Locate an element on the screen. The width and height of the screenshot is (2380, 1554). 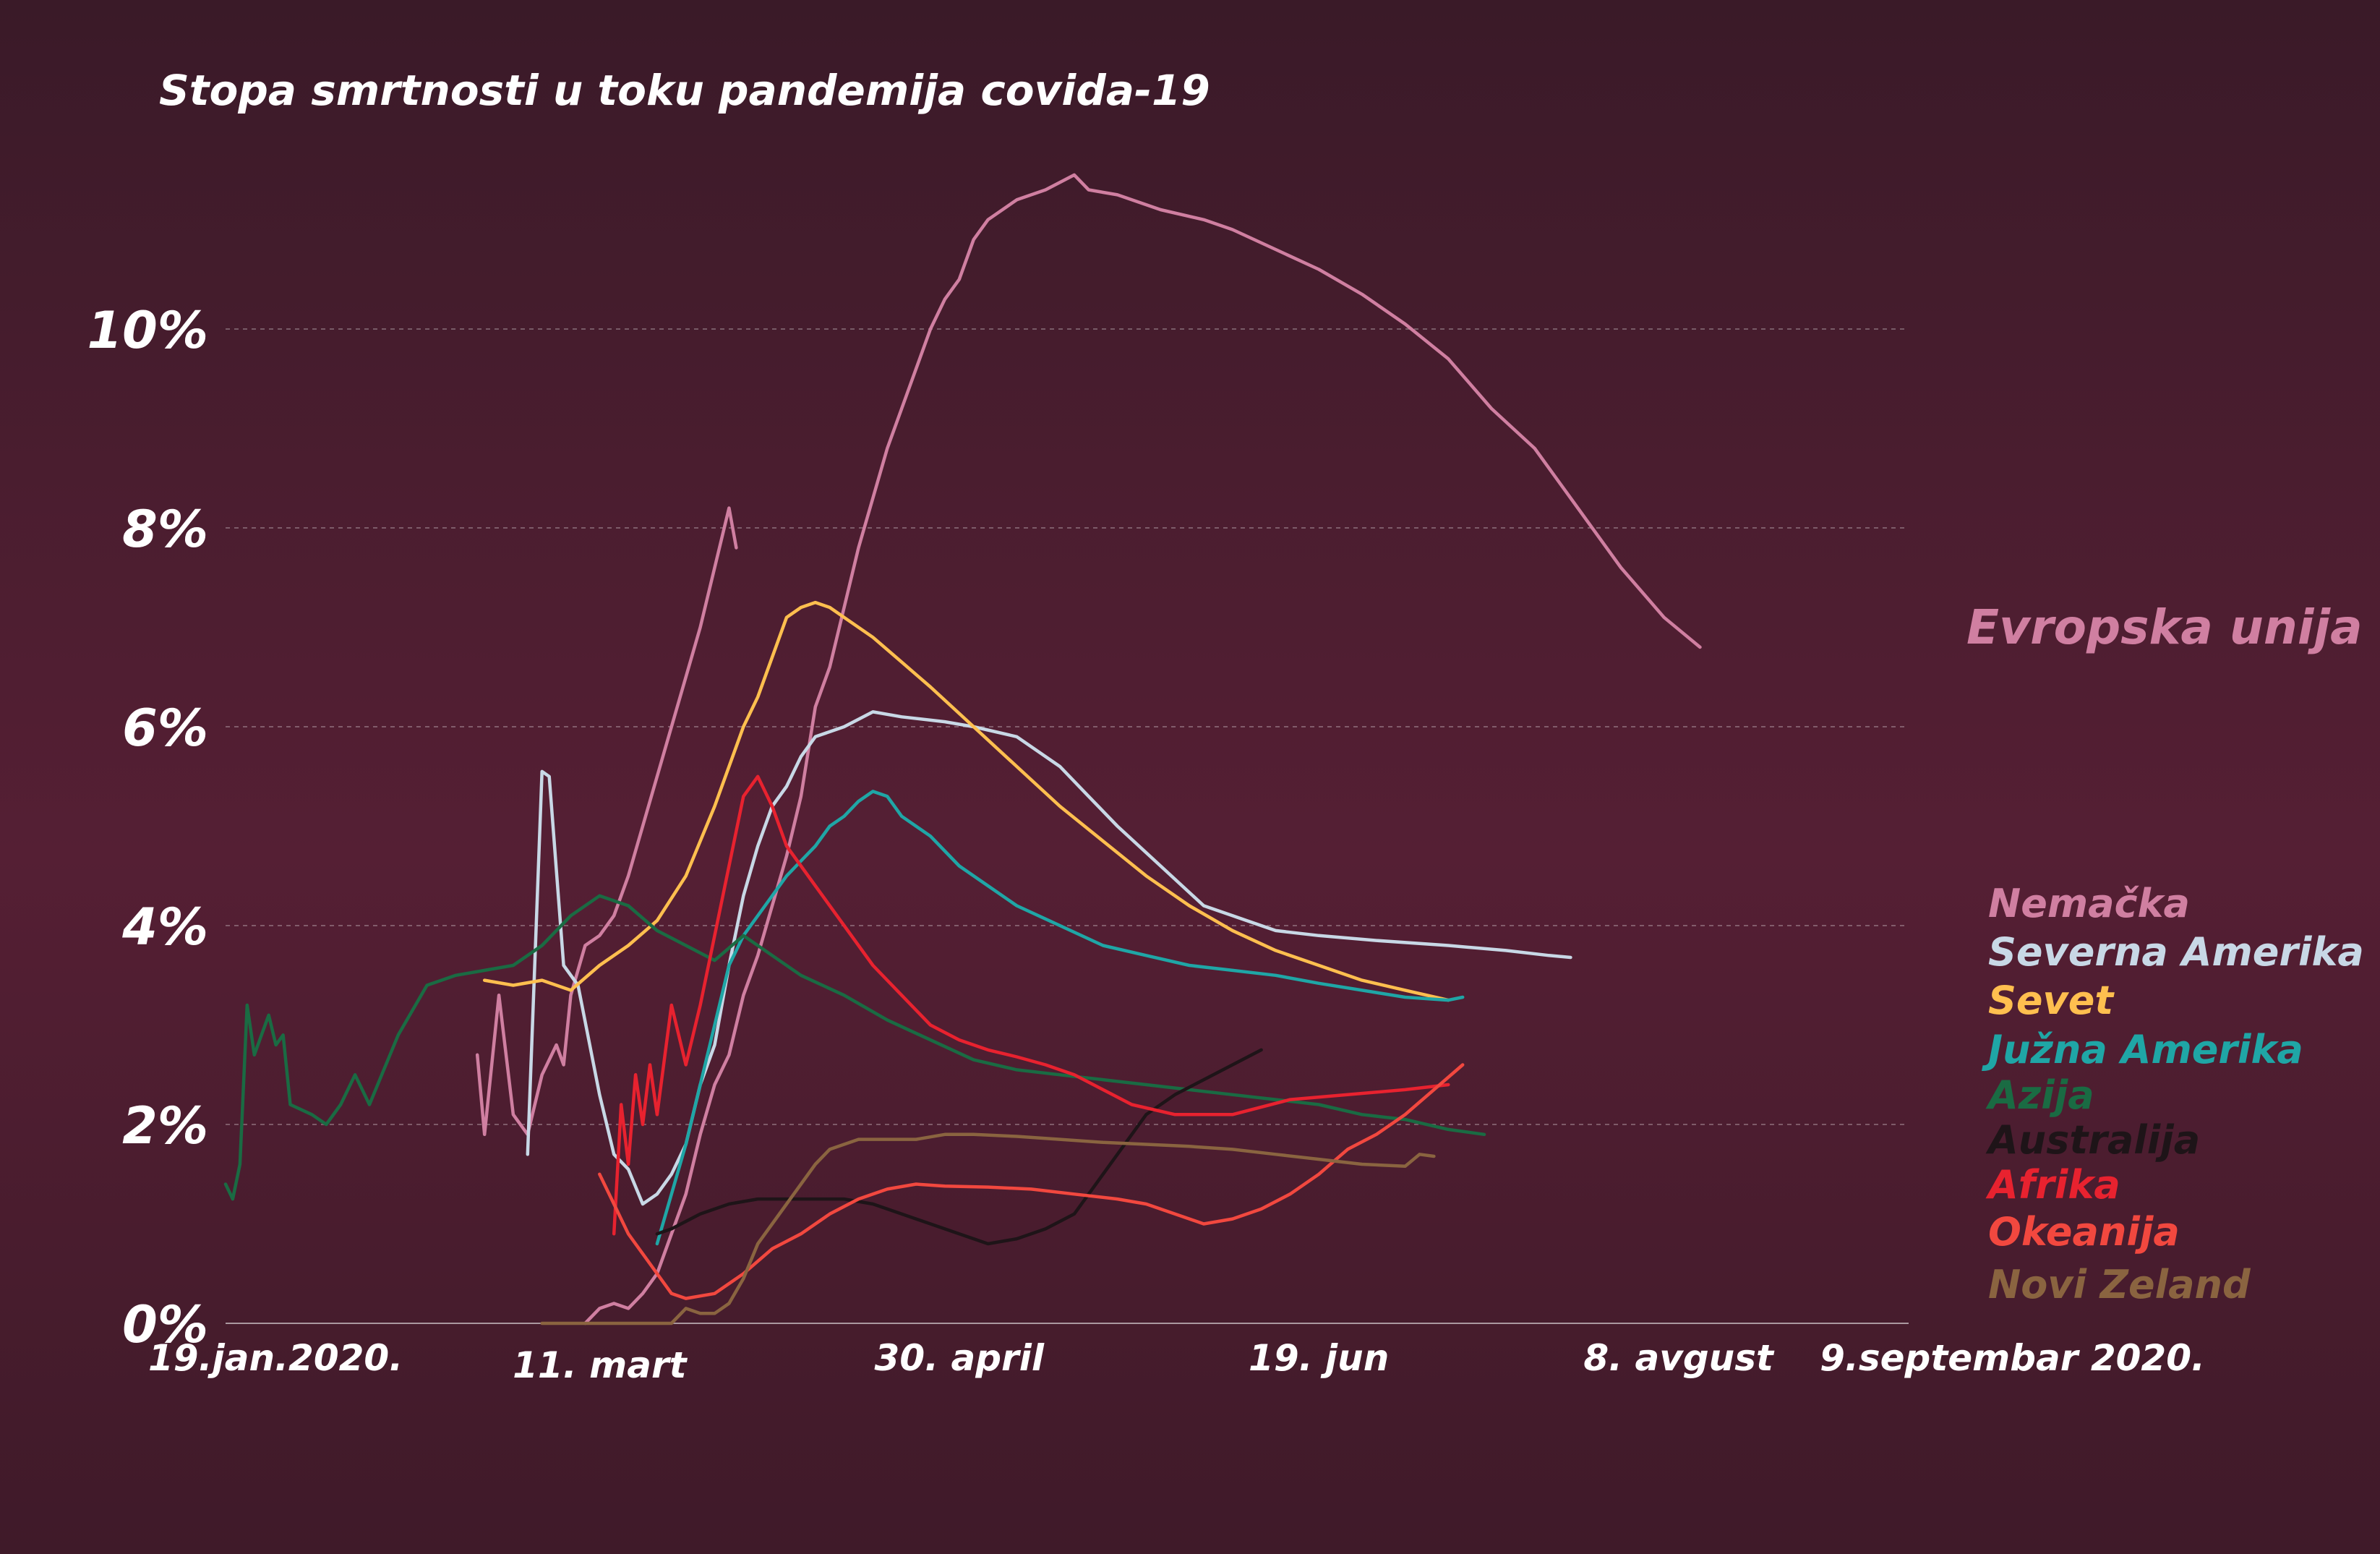
y-tick-label: 2% is located at coordinates (165, 1126).